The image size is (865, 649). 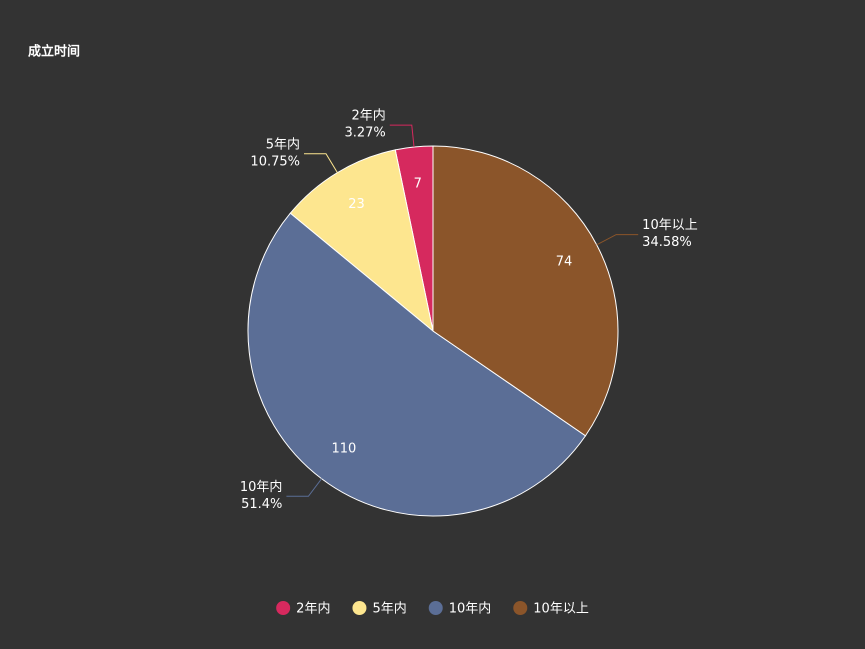 I want to click on slice-percent-label: 10.75%, so click(x=275, y=161).